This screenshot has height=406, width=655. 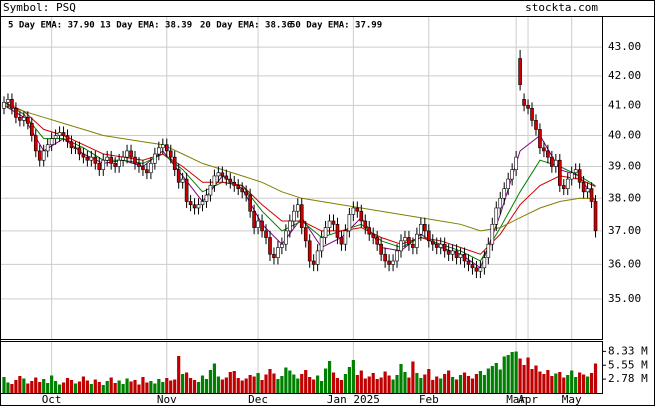 I want to click on site: stockta.com, so click(x=561, y=7).